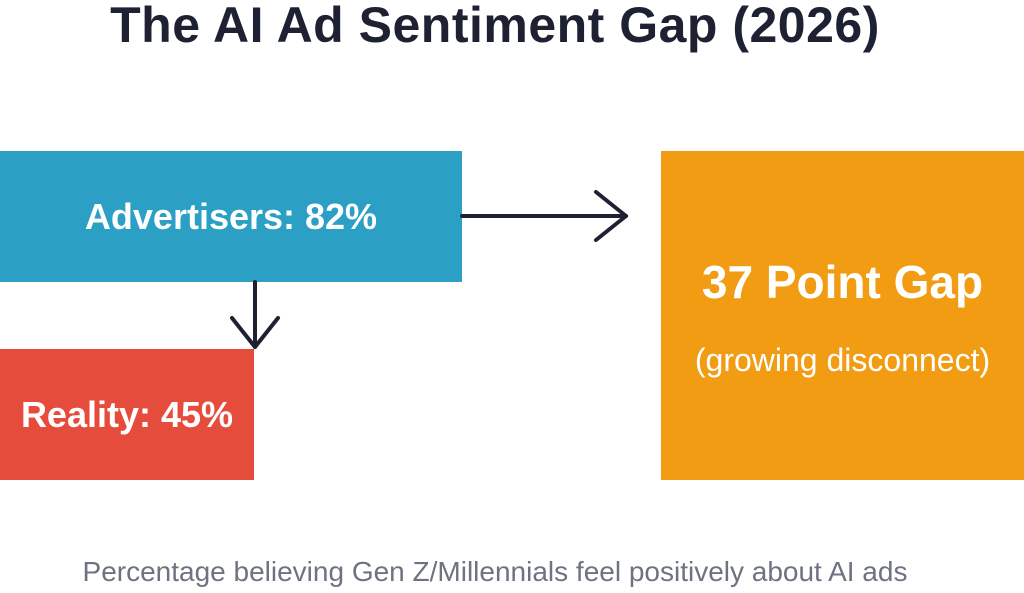 This screenshot has height=593, width=1024. I want to click on gap-sub-label: (growing disconnect), so click(842, 360).